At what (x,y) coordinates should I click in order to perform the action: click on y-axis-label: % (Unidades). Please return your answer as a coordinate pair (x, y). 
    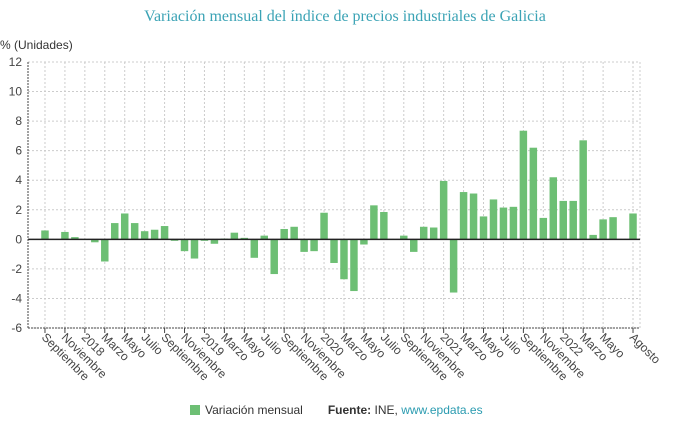
    Looking at the image, I should click on (36, 45).